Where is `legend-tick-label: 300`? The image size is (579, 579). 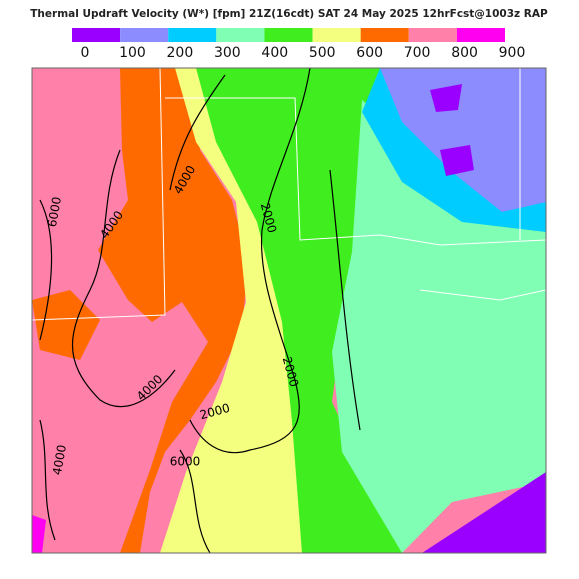 legend-tick-label: 300 is located at coordinates (227, 53).